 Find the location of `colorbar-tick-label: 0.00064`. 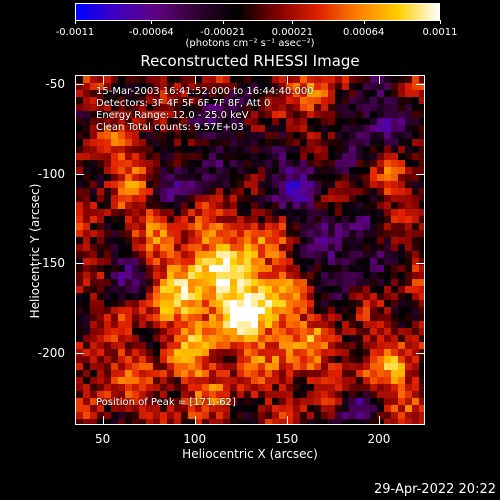

colorbar-tick-label: 0.00064 is located at coordinates (363, 32).